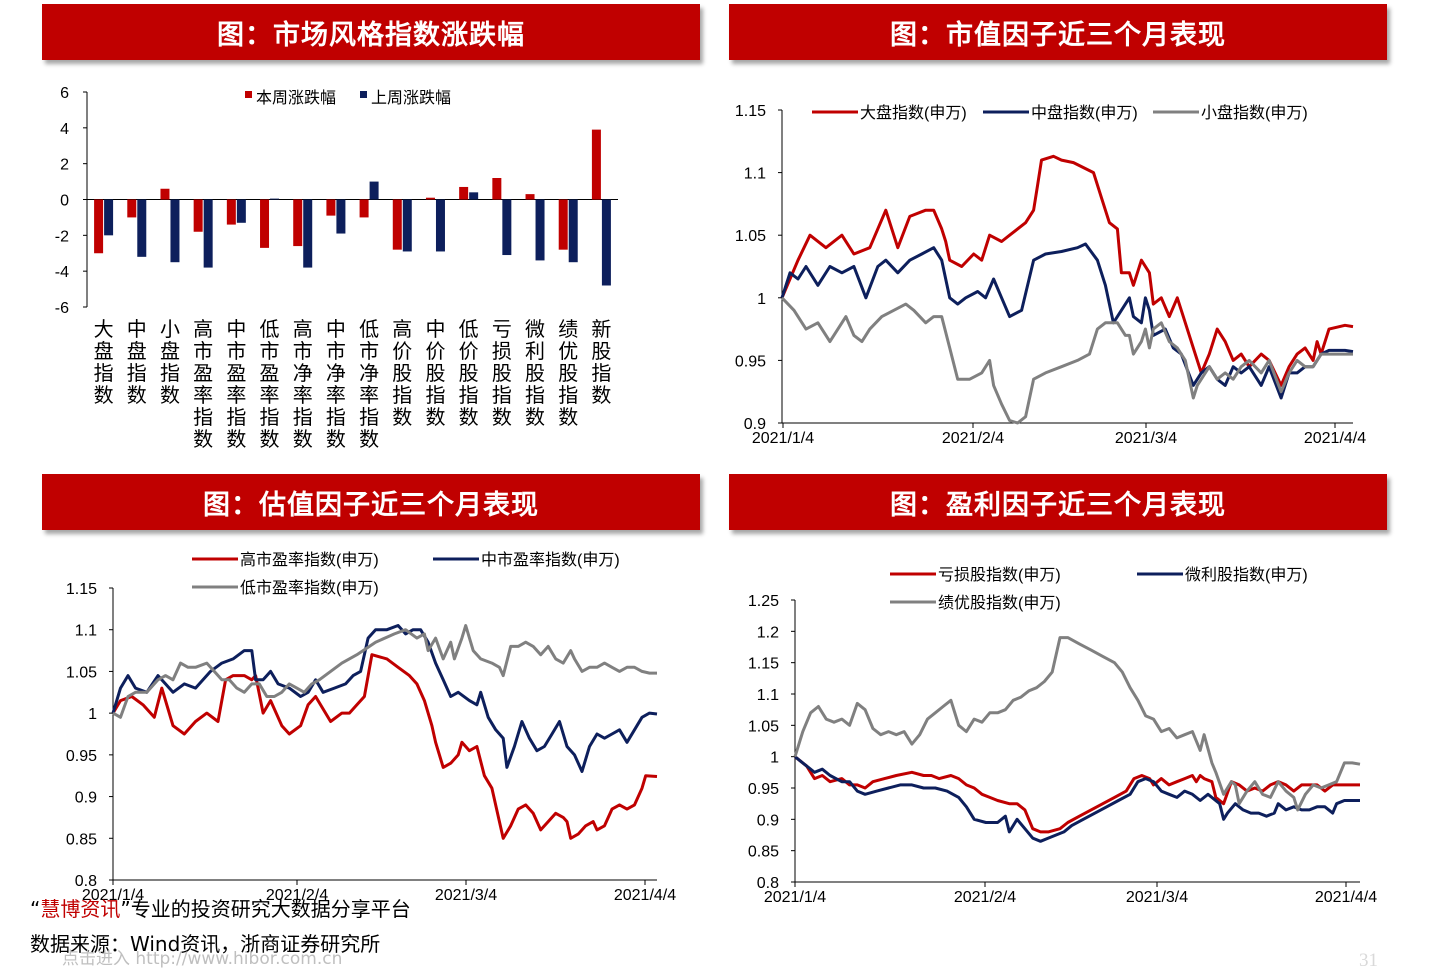  What do you see at coordinates (80, 909) in the screenshot?
I see `slogan-brand: 慧博资讯` at bounding box center [80, 909].